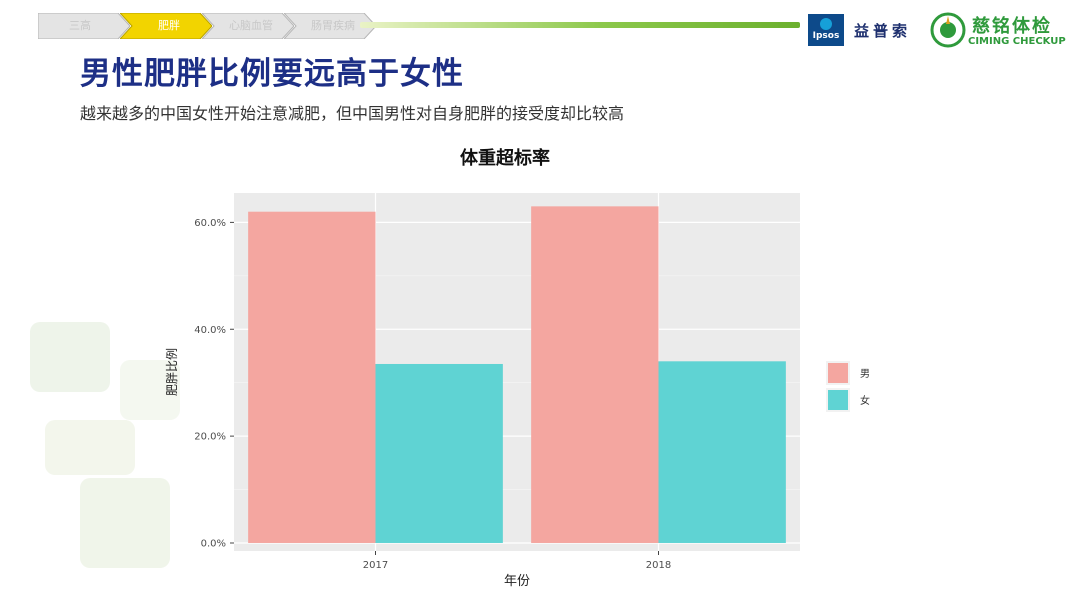  I want to click on legend-label: 男, so click(865, 374).